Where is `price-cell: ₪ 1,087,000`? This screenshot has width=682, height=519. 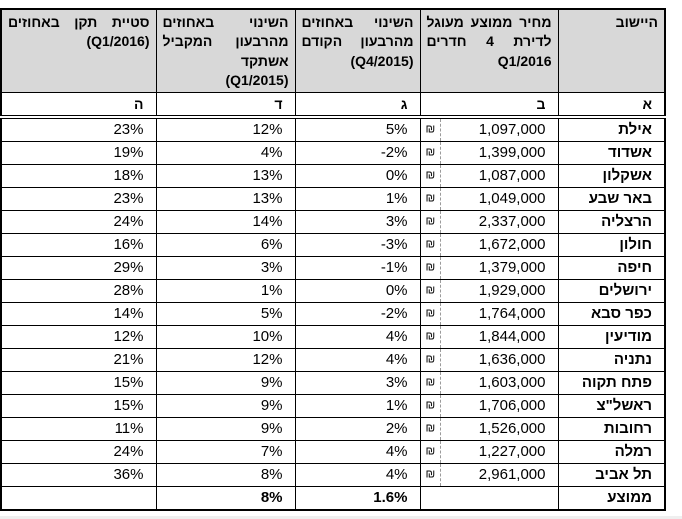 price-cell: ₪ 1,087,000 is located at coordinates (489, 176).